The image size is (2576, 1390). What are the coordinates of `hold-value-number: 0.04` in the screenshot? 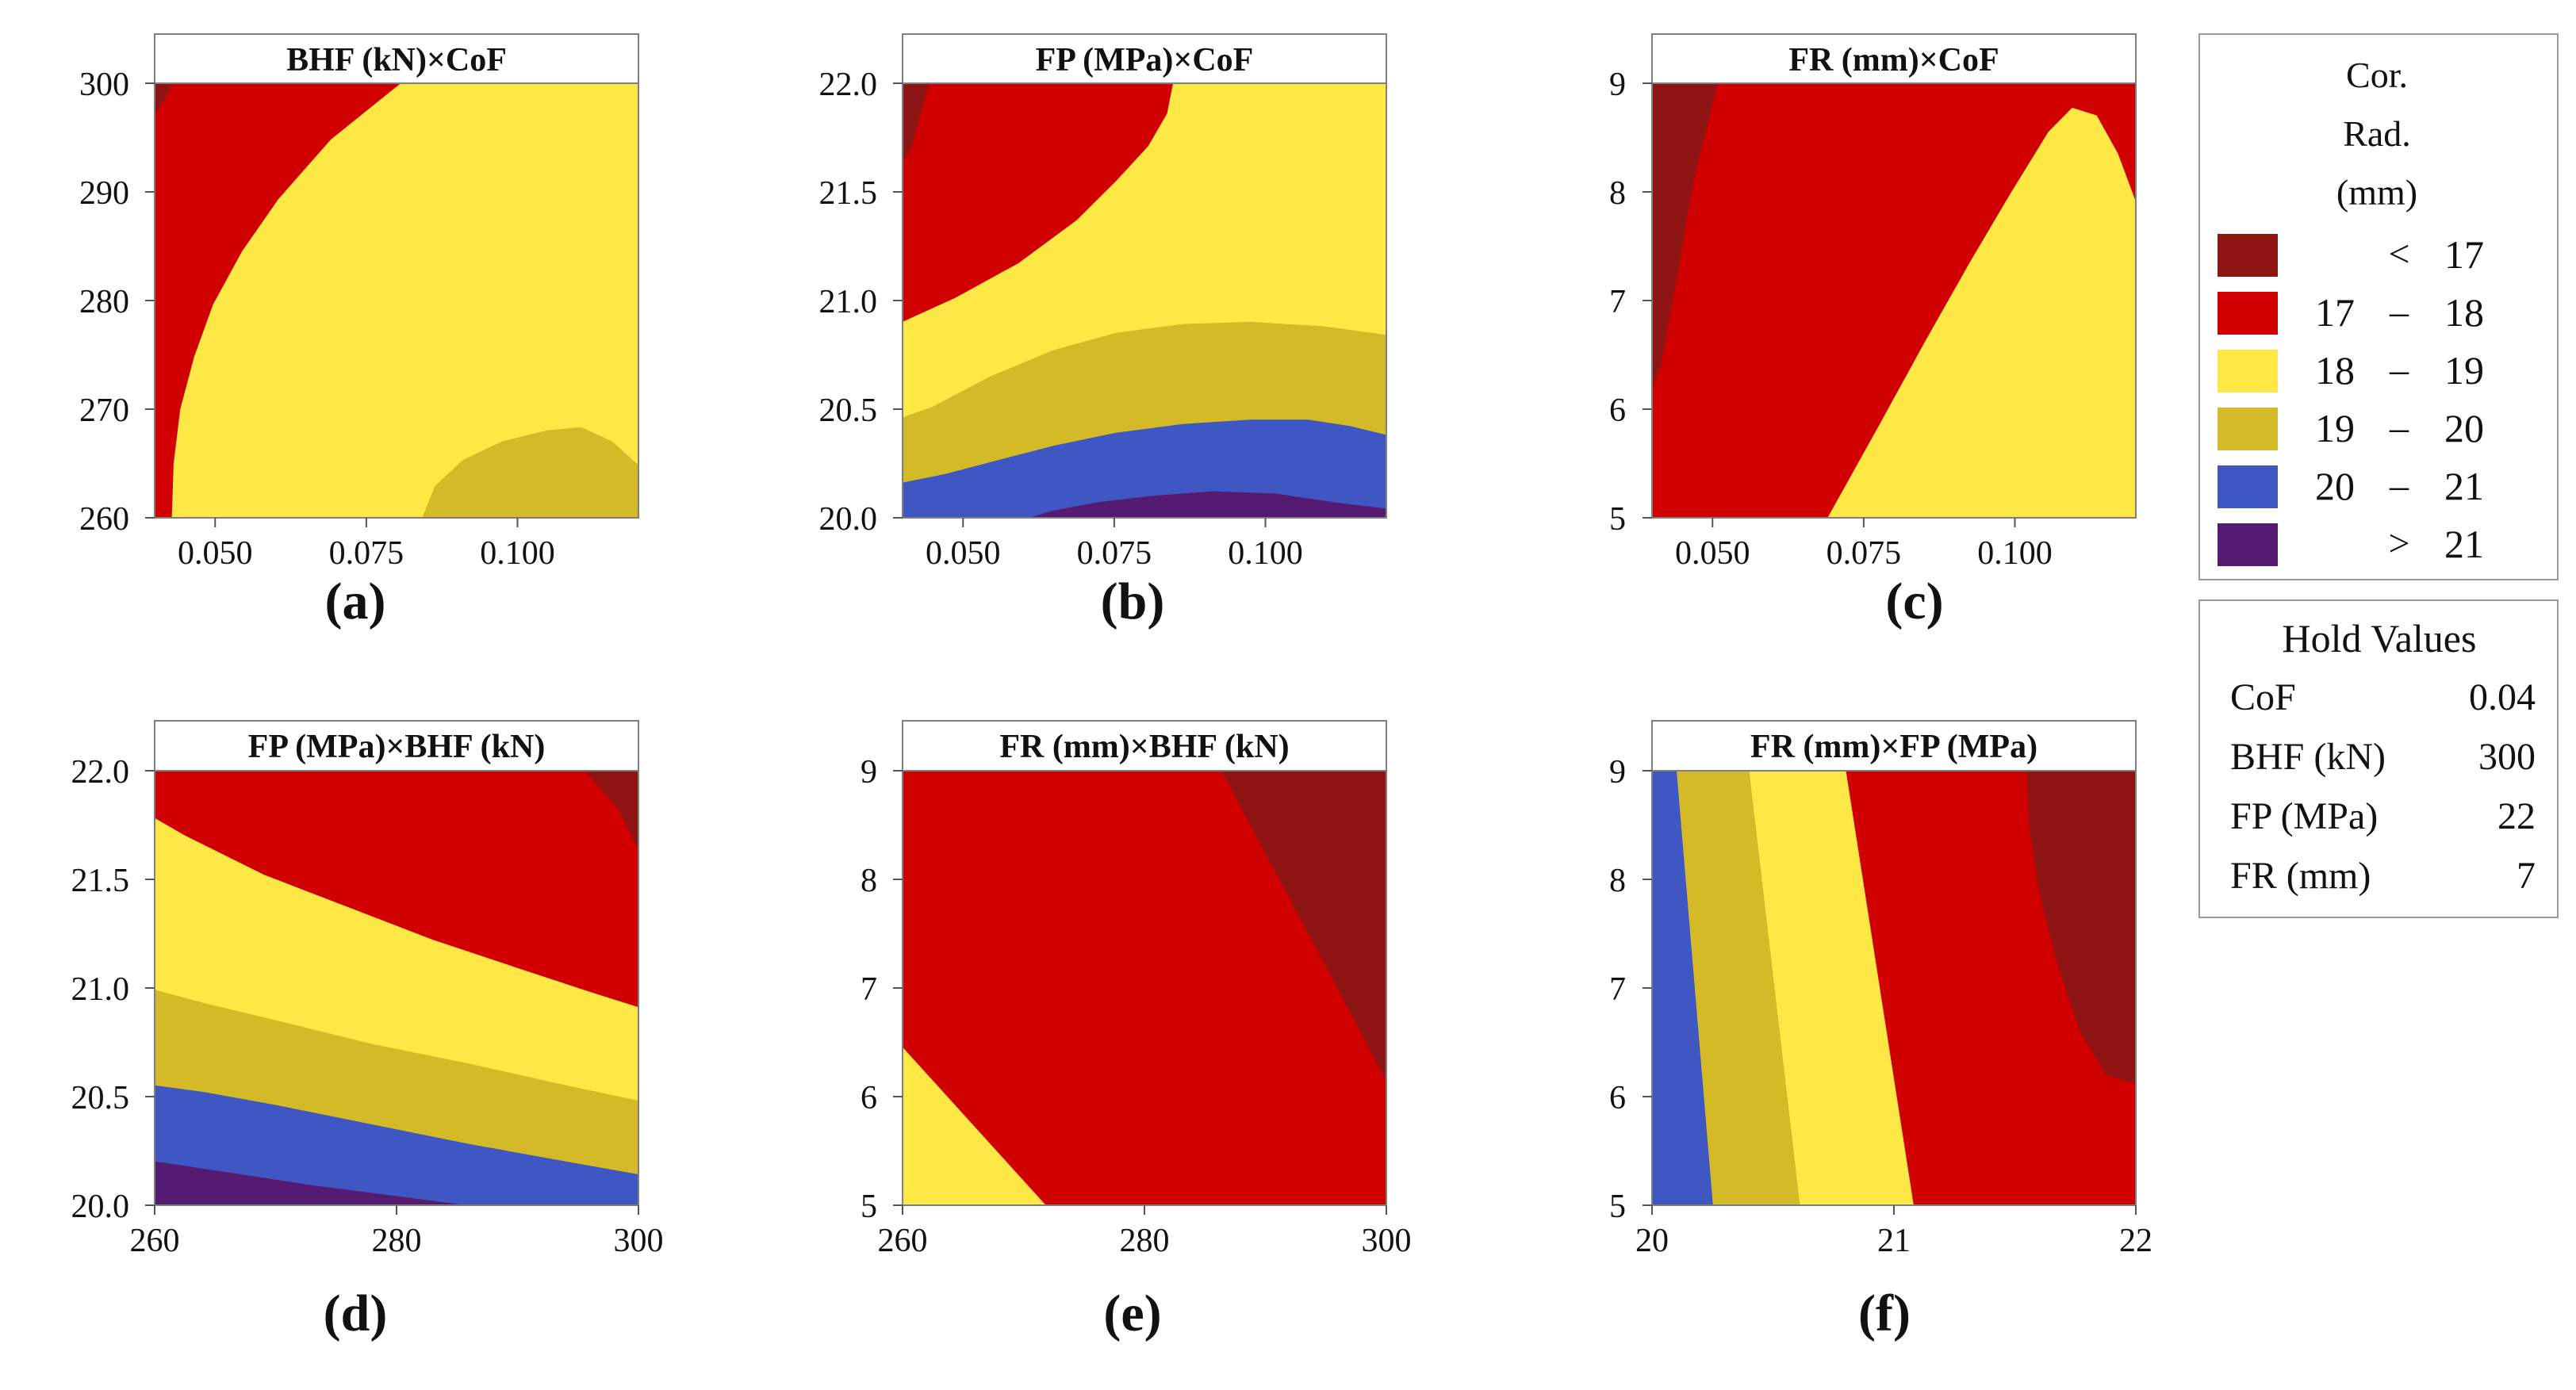 It's located at (2503, 697).